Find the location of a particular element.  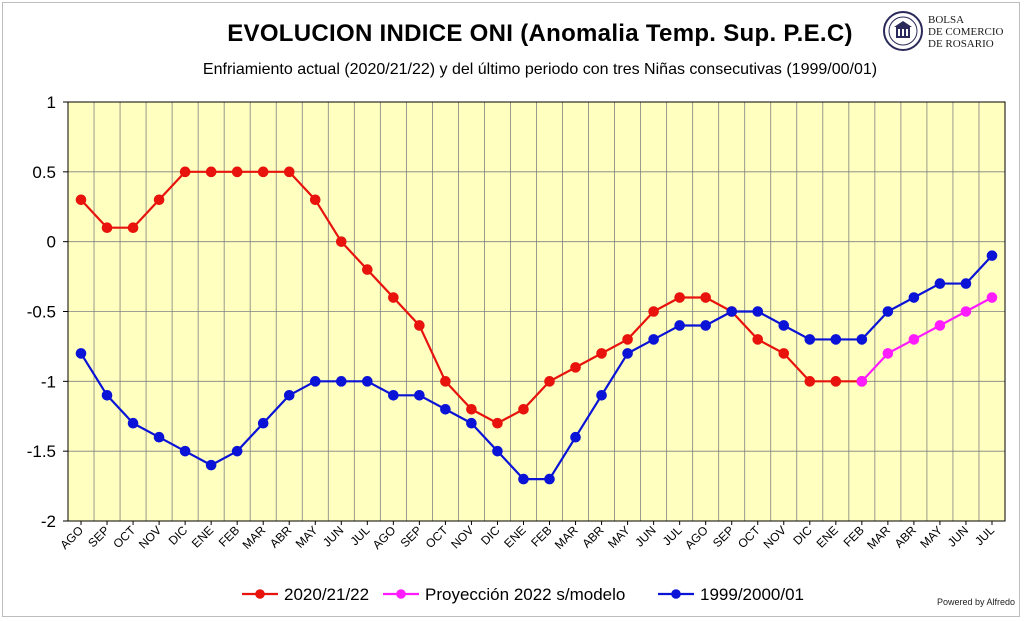

y-tick-label: -1 is located at coordinates (48, 381).